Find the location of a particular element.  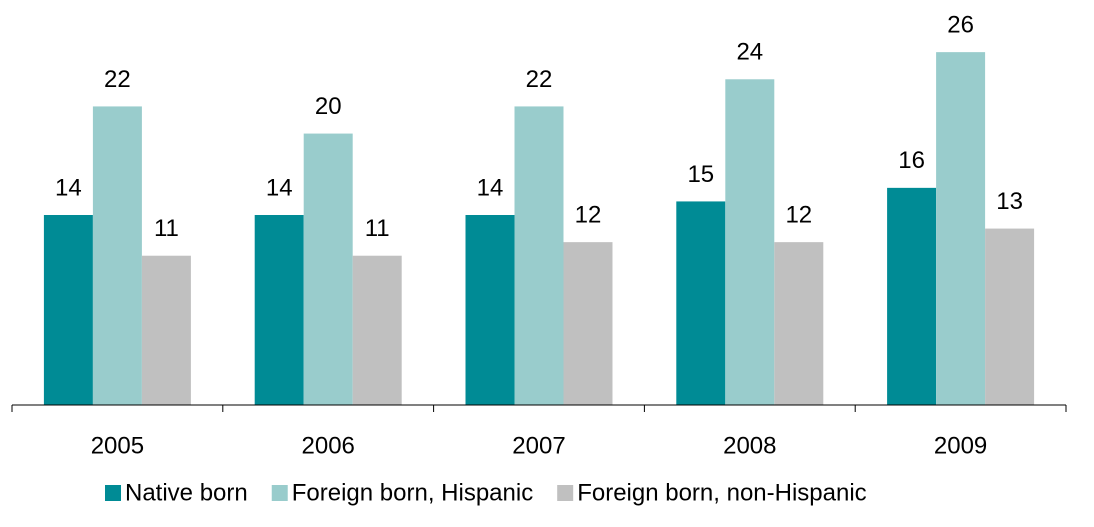

x-tick-label: 2006 is located at coordinates (328, 445).